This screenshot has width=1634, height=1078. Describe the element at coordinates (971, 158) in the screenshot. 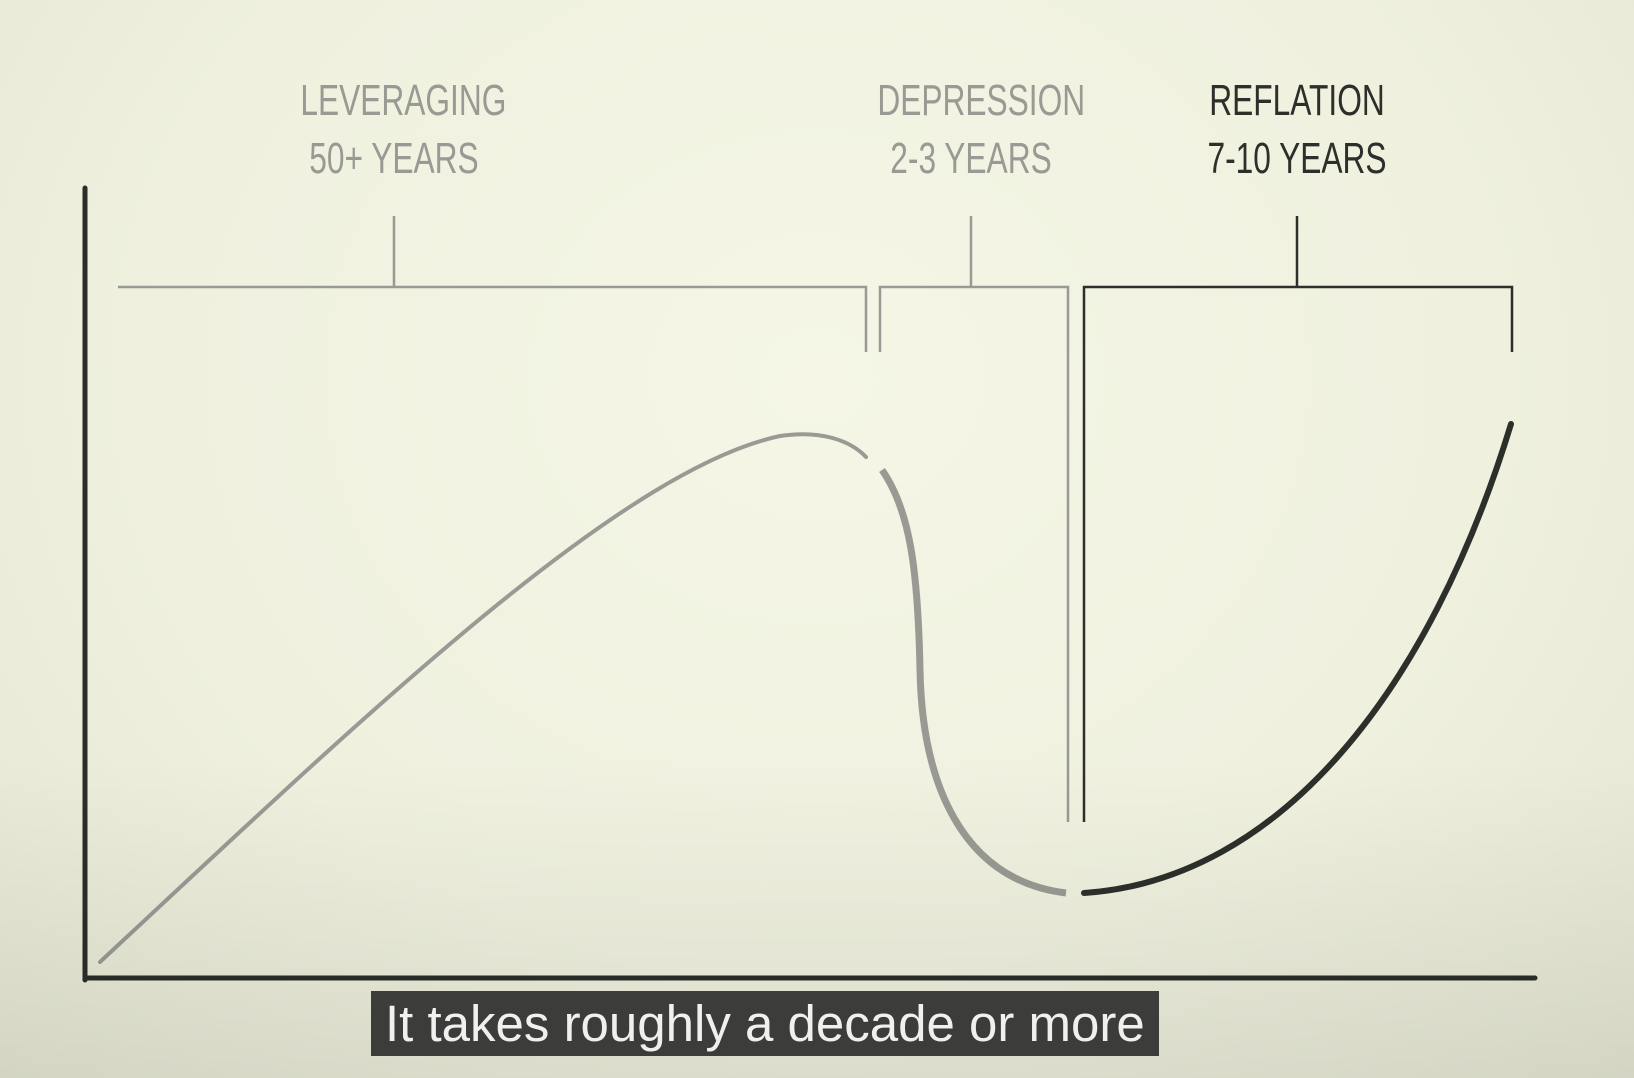

I see `phase-duration: 2-3 YEARS` at that location.